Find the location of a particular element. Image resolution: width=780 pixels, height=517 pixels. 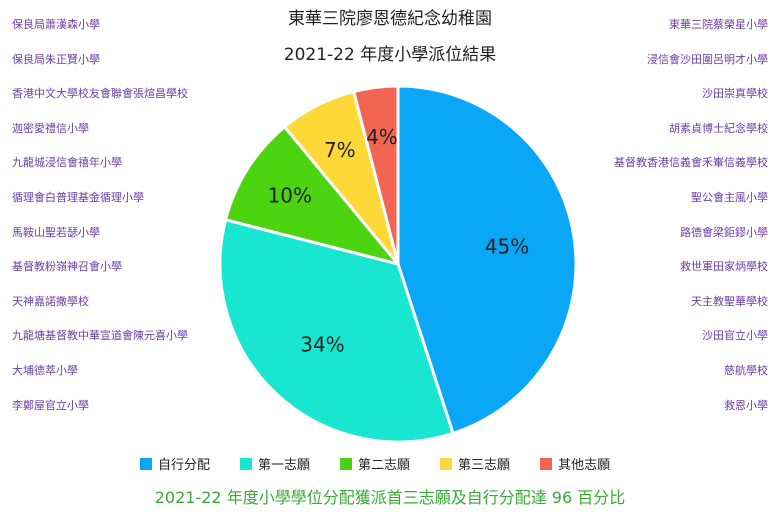

legend-item: 第三志願 is located at coordinates (475, 463).